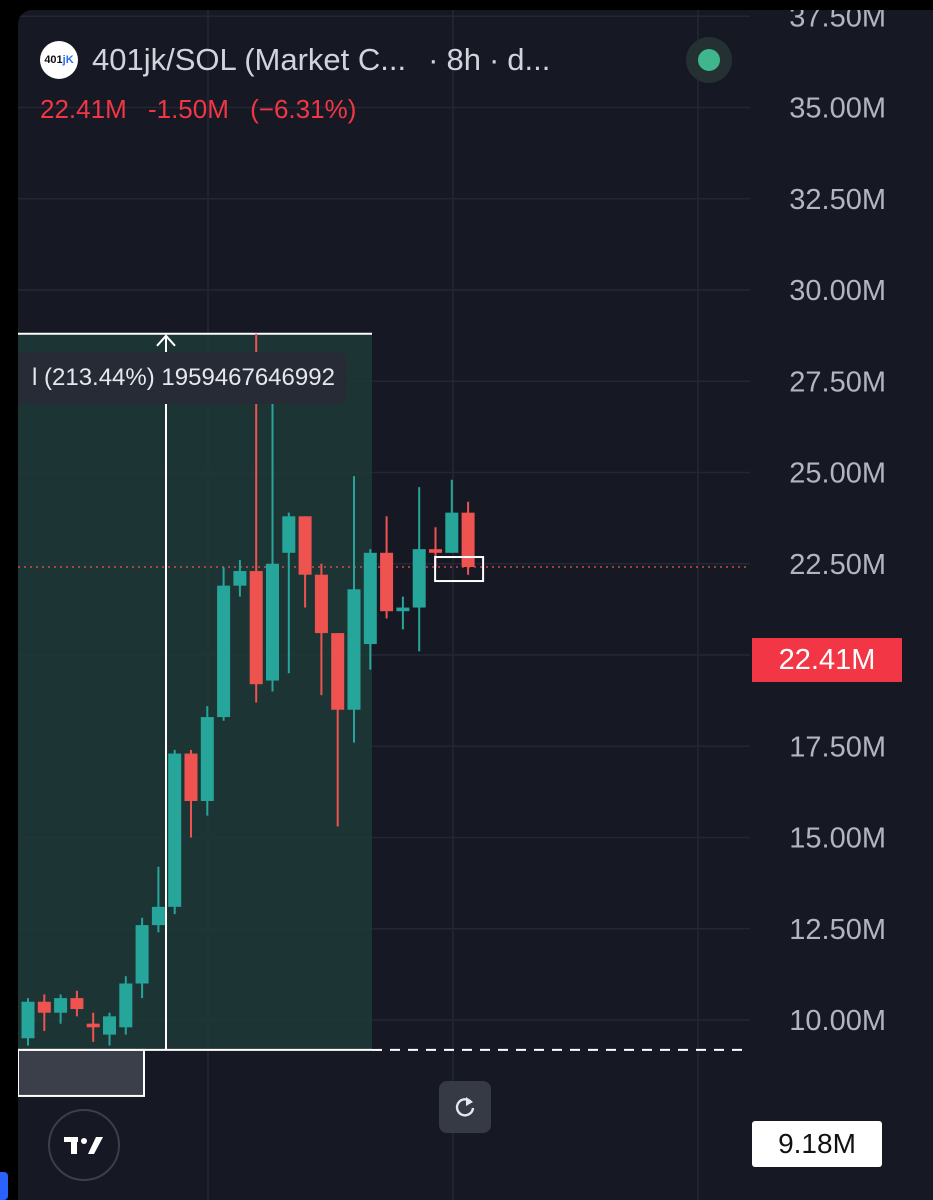 The height and width of the screenshot is (1200, 933). Describe the element at coordinates (84, 1145) in the screenshot. I see `tradingview-logo-icon` at that location.